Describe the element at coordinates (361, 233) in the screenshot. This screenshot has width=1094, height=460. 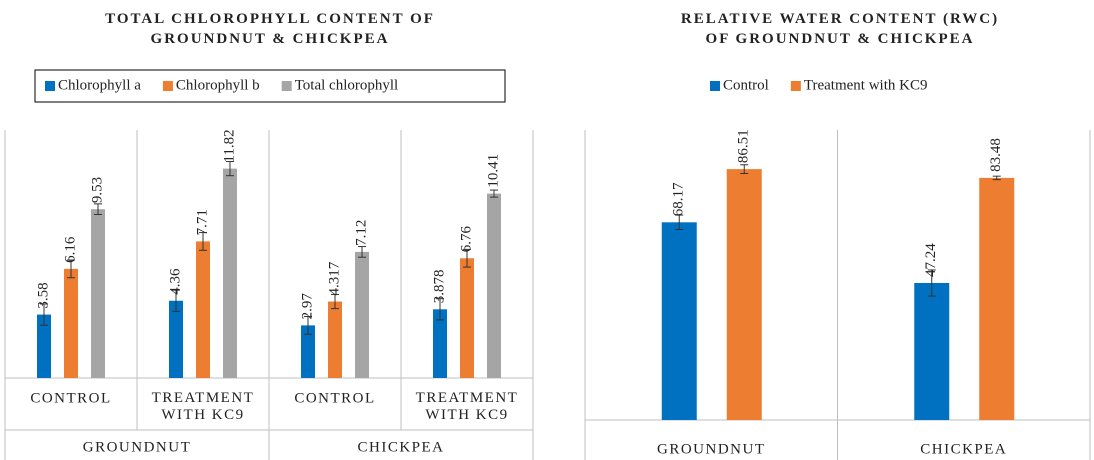
I see `value-label: 7.12` at that location.